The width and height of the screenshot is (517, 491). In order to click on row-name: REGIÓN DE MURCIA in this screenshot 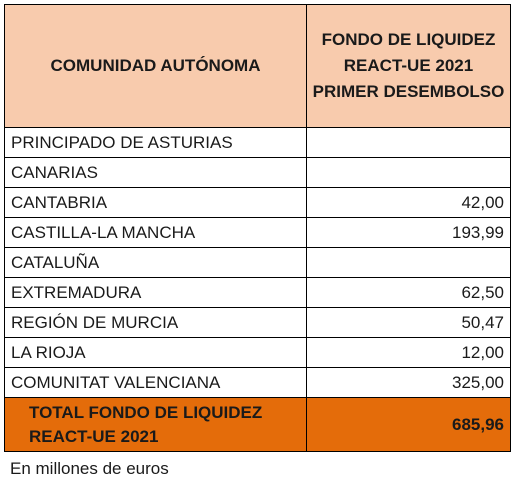, I will do `click(155, 322)`.